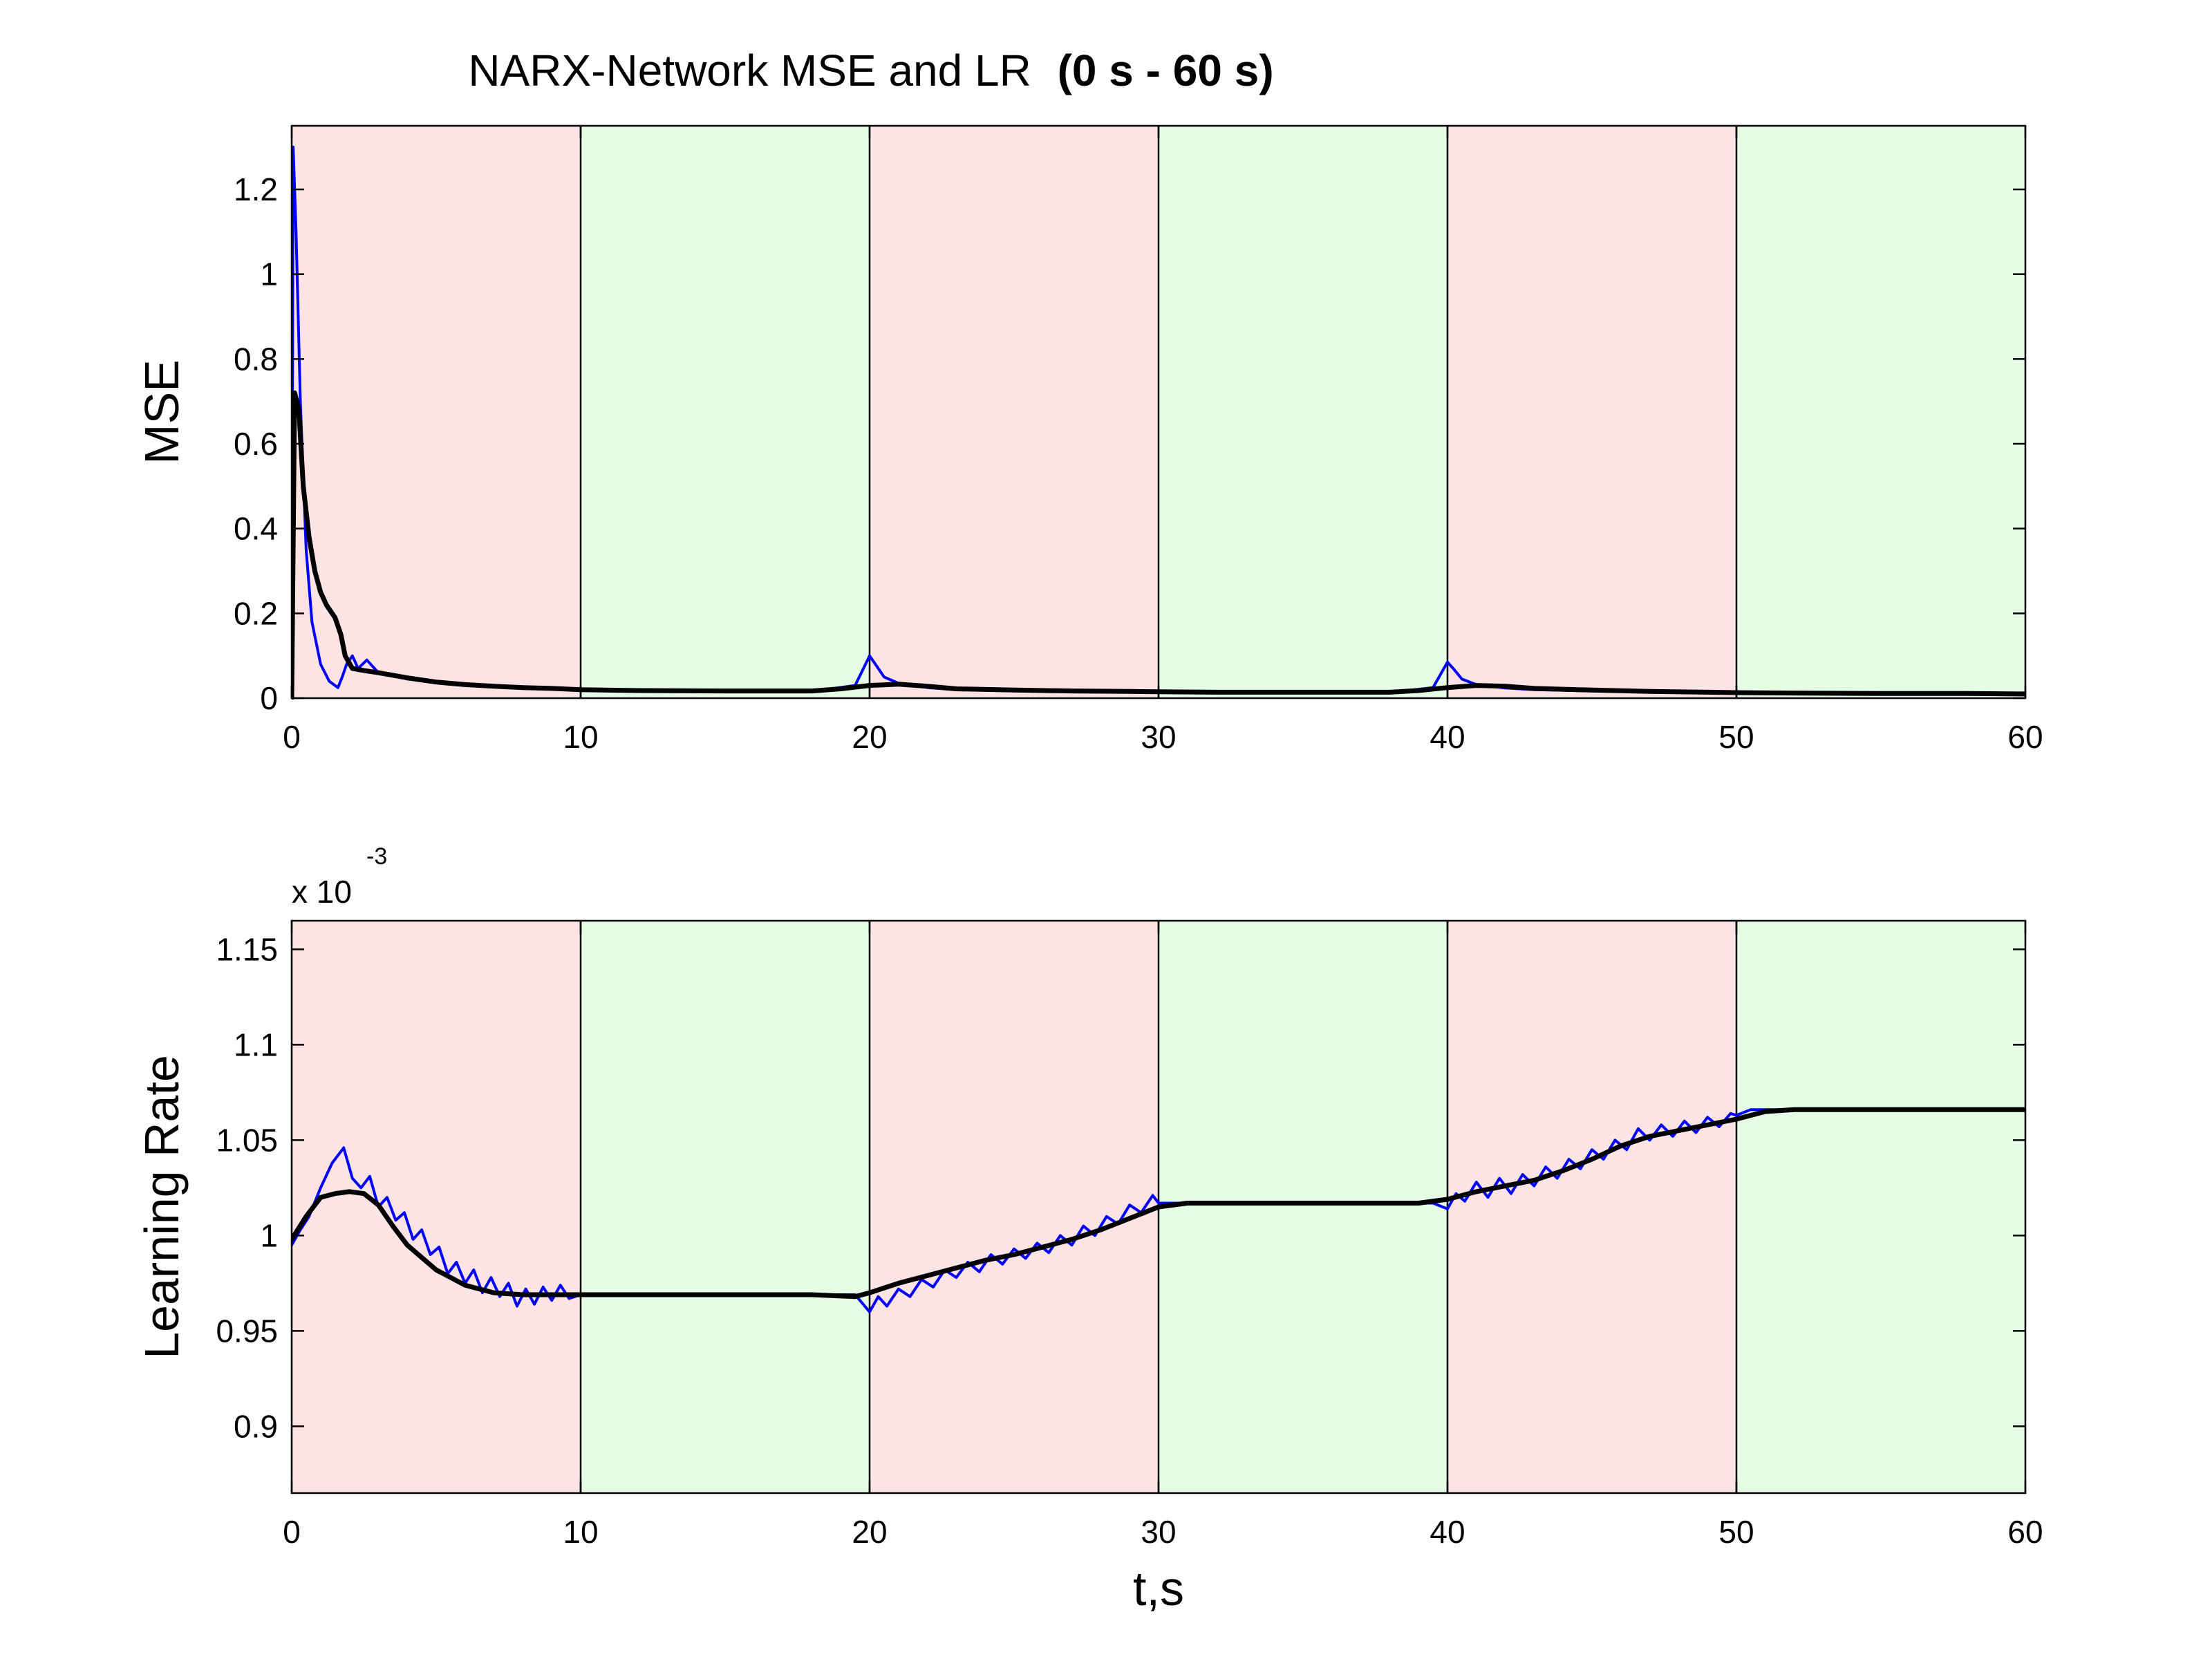 The image size is (2212, 1659). I want to click on mse-y-tick-label: 0, so click(269, 698).